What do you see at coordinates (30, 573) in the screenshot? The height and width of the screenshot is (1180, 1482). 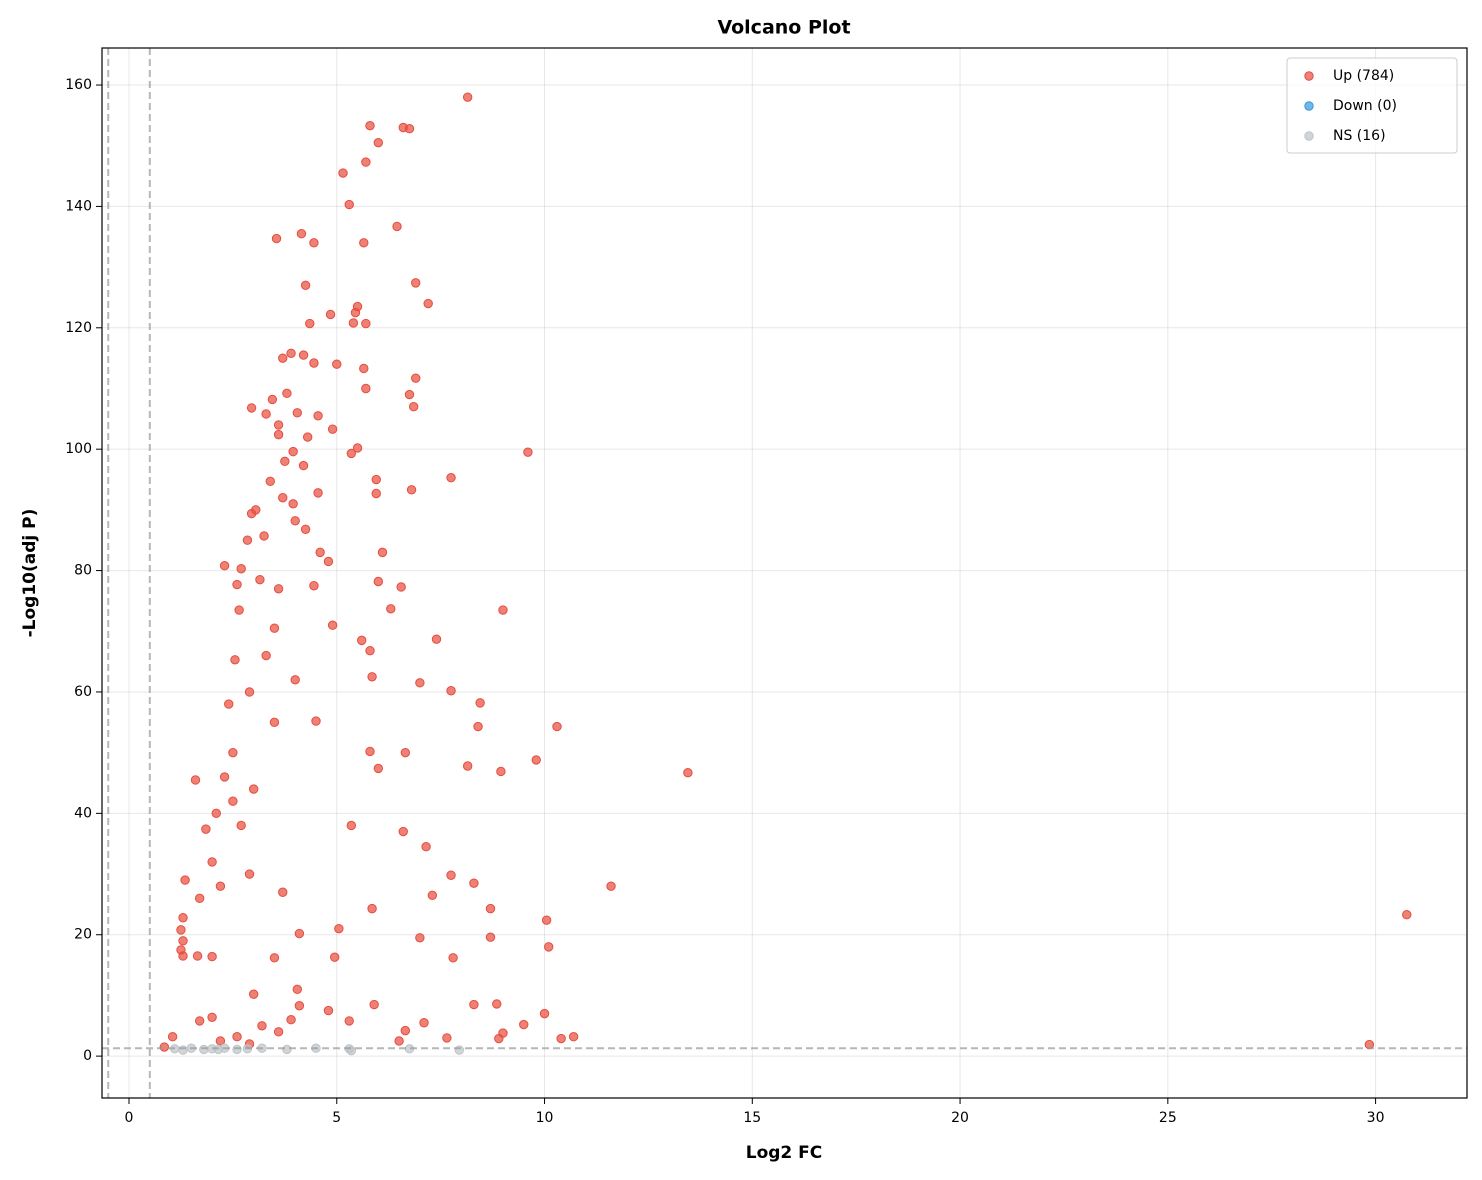 I see `y-axis-label: -Log10(adj P)` at bounding box center [30, 573].